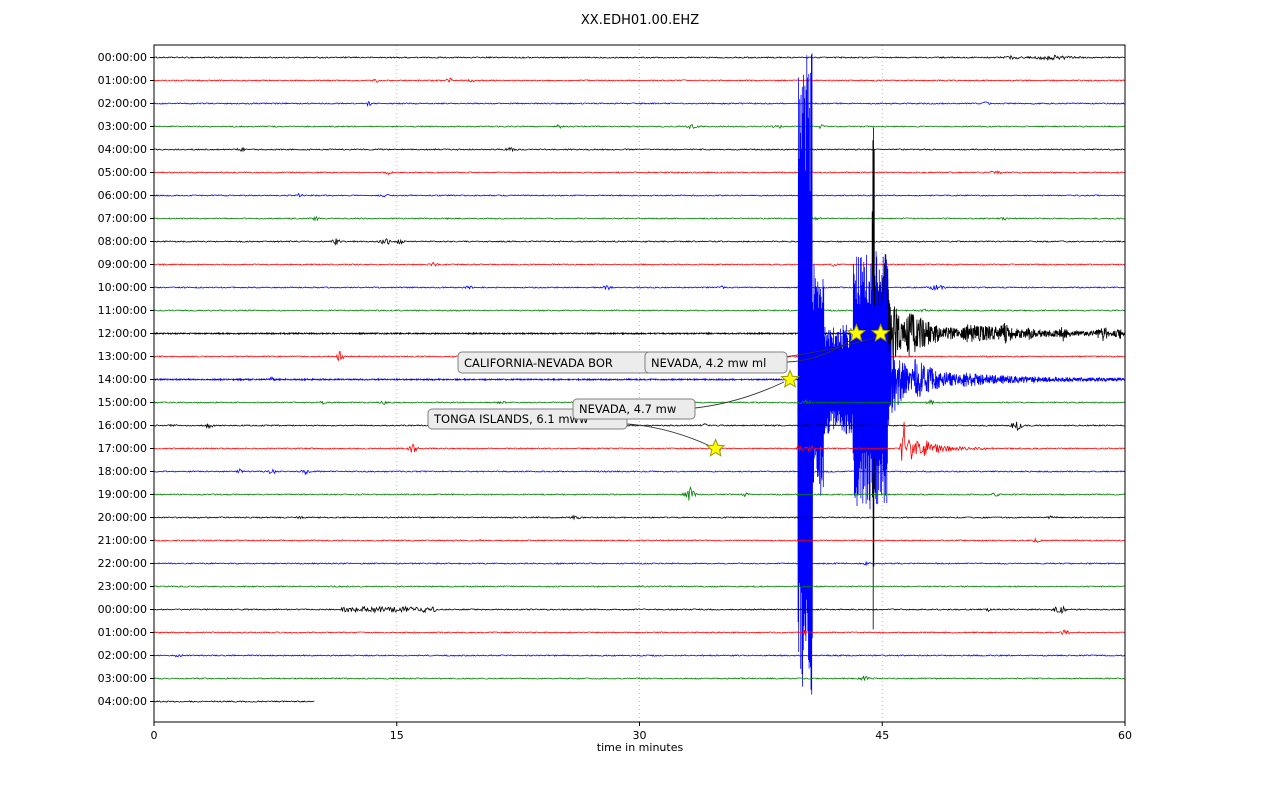 The image size is (1280, 800). What do you see at coordinates (122, 264) in the screenshot?
I see `y-tick-label-9: 09:00:00` at bounding box center [122, 264].